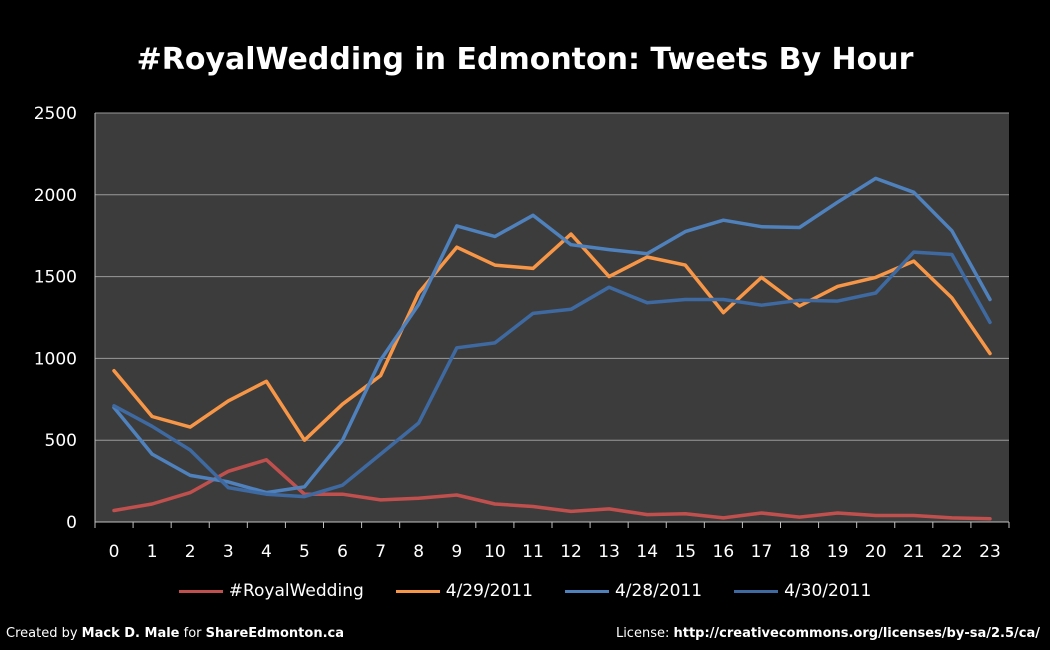  Describe the element at coordinates (489, 591) in the screenshot. I see `legend-label: 4/29/2011` at that location.